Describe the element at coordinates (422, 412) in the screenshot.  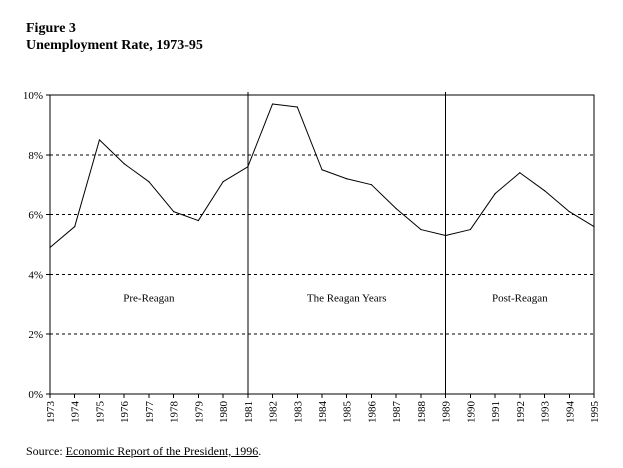
I see `x-tick-label-1988: 1988` at that location.